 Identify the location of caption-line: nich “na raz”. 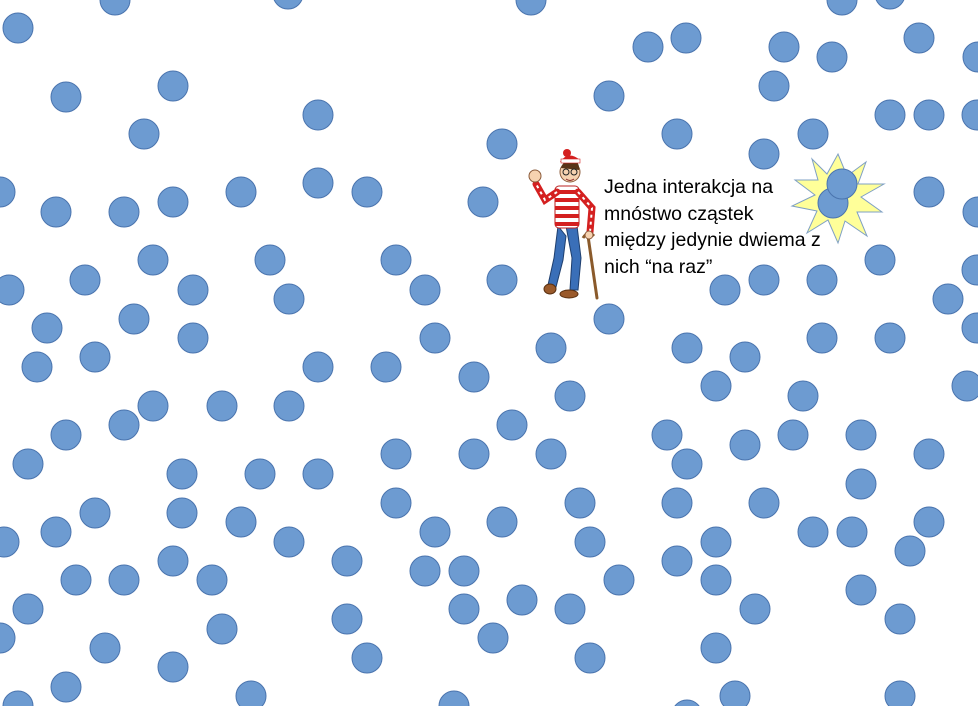
(658, 266).